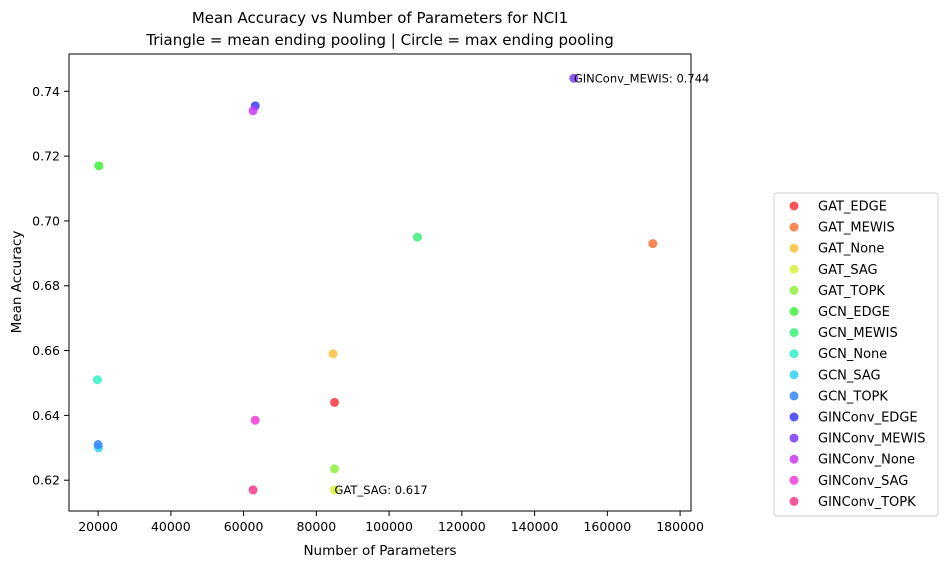  I want to click on x-tick-label: 80000, so click(316, 526).